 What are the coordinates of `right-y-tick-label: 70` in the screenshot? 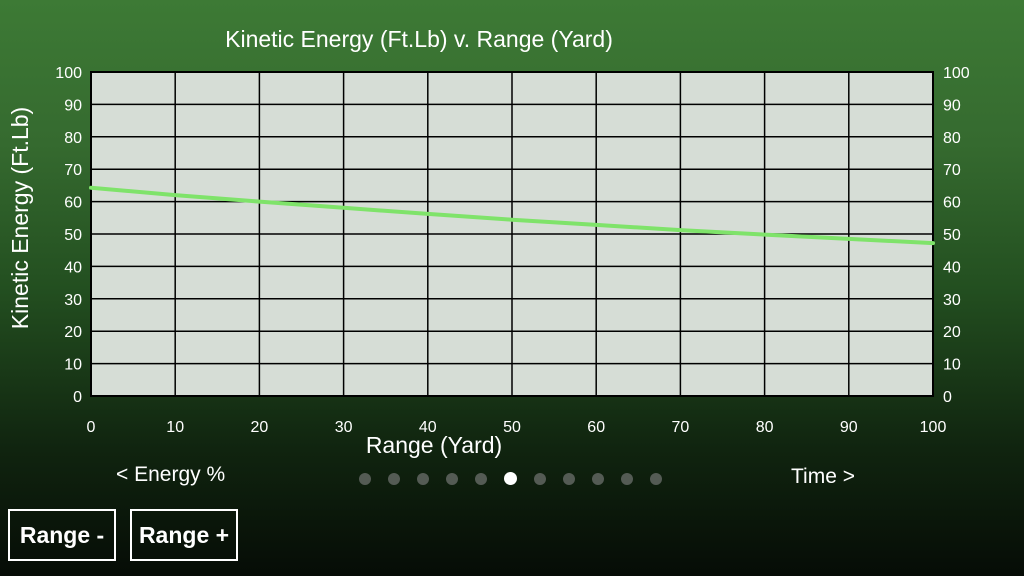 It's located at (952, 170).